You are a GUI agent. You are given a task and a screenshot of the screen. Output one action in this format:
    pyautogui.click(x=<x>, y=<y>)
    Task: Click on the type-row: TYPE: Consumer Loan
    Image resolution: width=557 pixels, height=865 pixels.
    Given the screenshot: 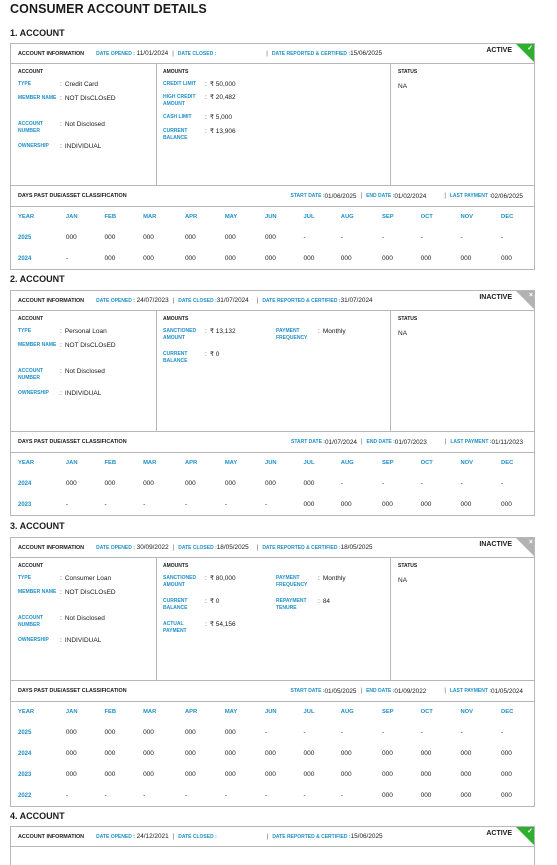 What is the action you would take?
    pyautogui.click(x=64, y=578)
    